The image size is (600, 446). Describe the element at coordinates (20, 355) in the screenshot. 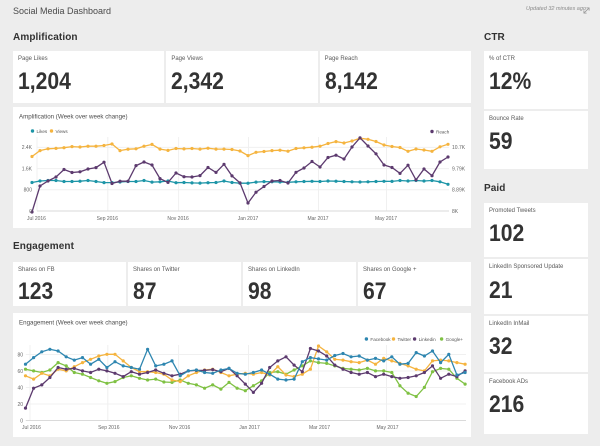

I see `svg-text: 80` at that location.